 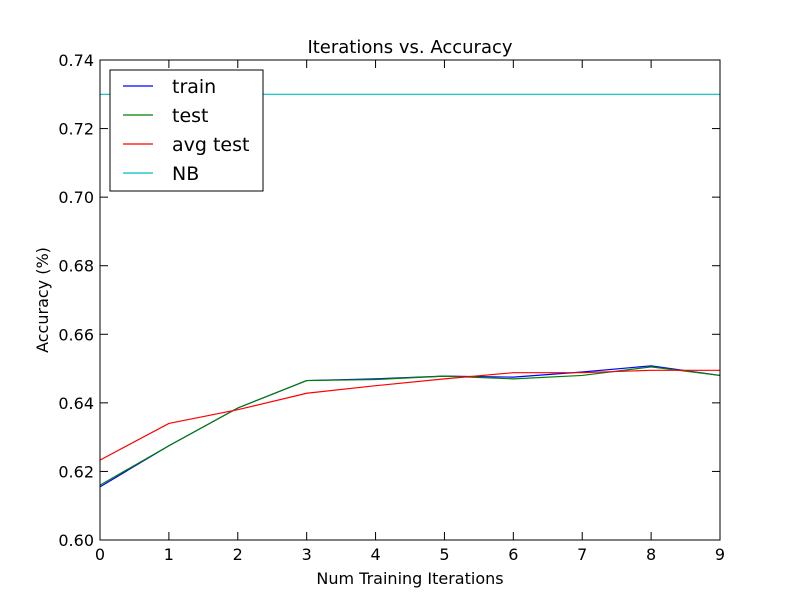 What do you see at coordinates (76, 129) in the screenshot?
I see `y-tick-label: 0.72` at bounding box center [76, 129].